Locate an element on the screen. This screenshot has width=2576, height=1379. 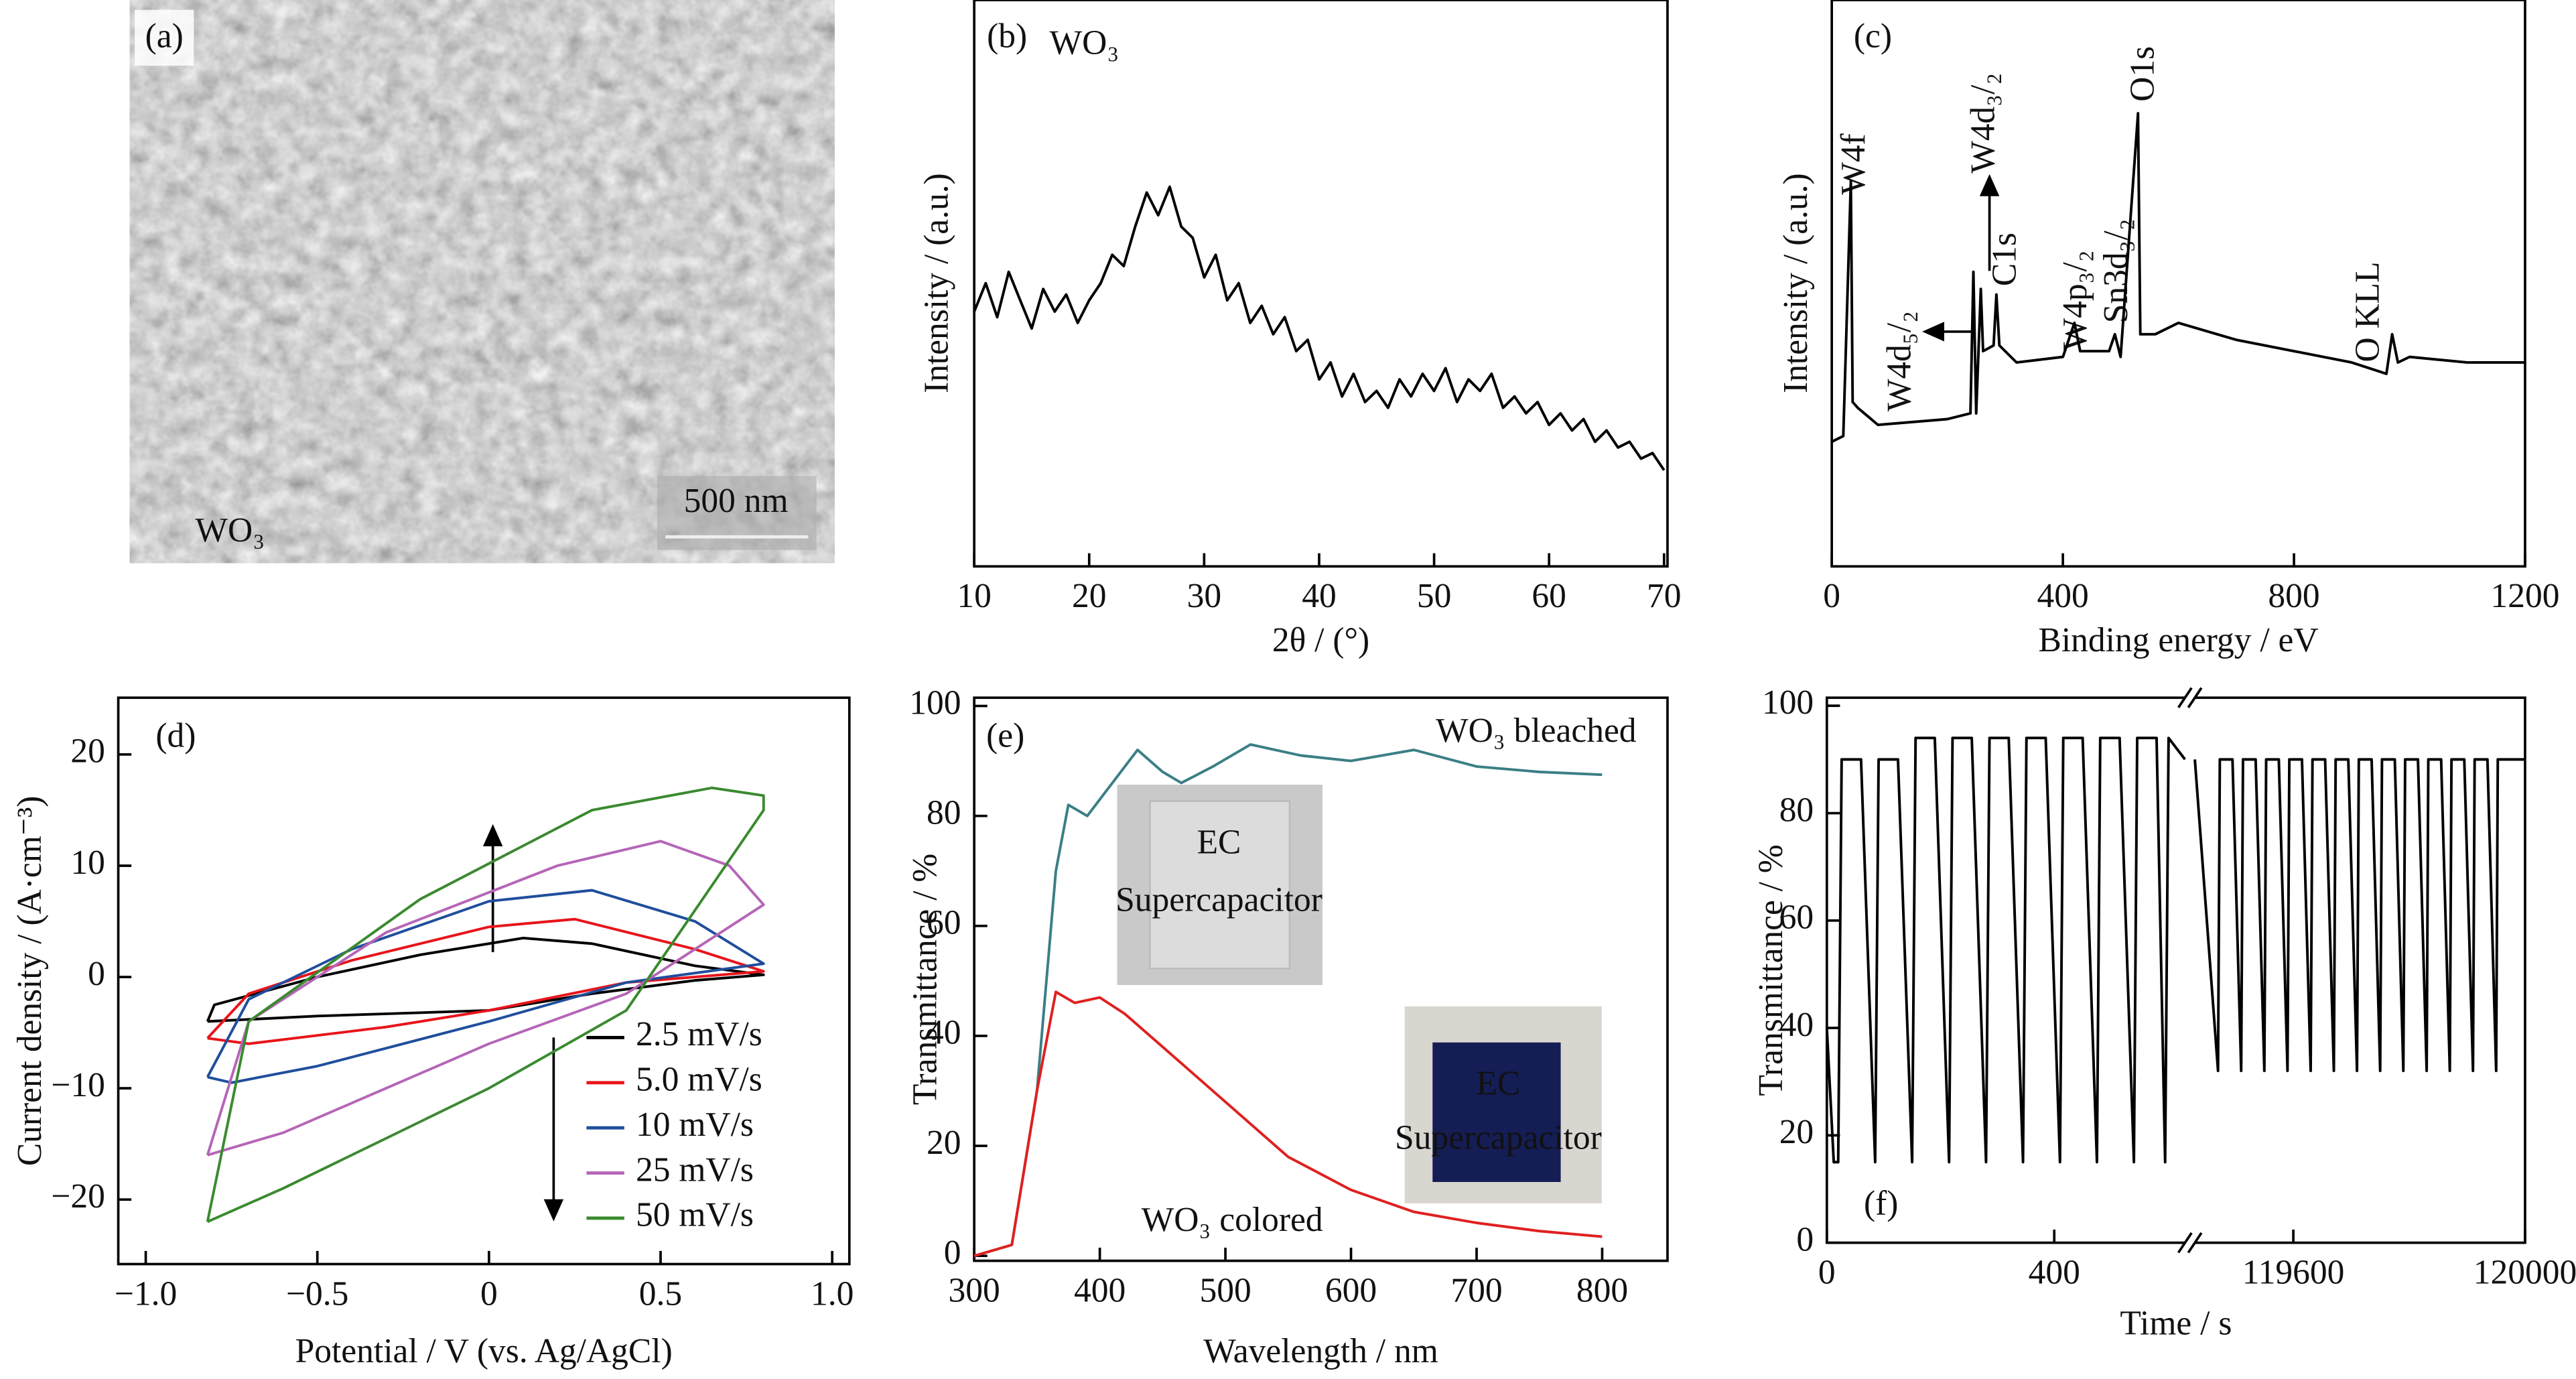
panel-label: (d) is located at coordinates (175, 735).